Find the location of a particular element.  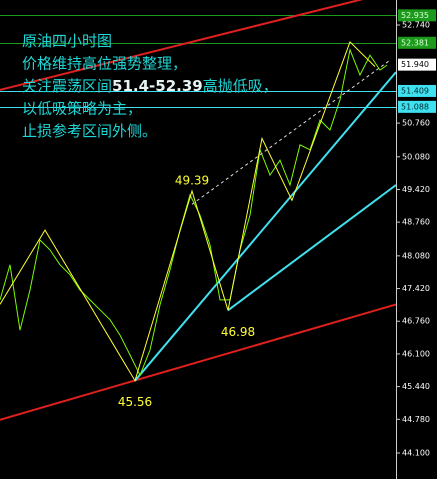

price-box-label: 52.381 is located at coordinates (415, 42).